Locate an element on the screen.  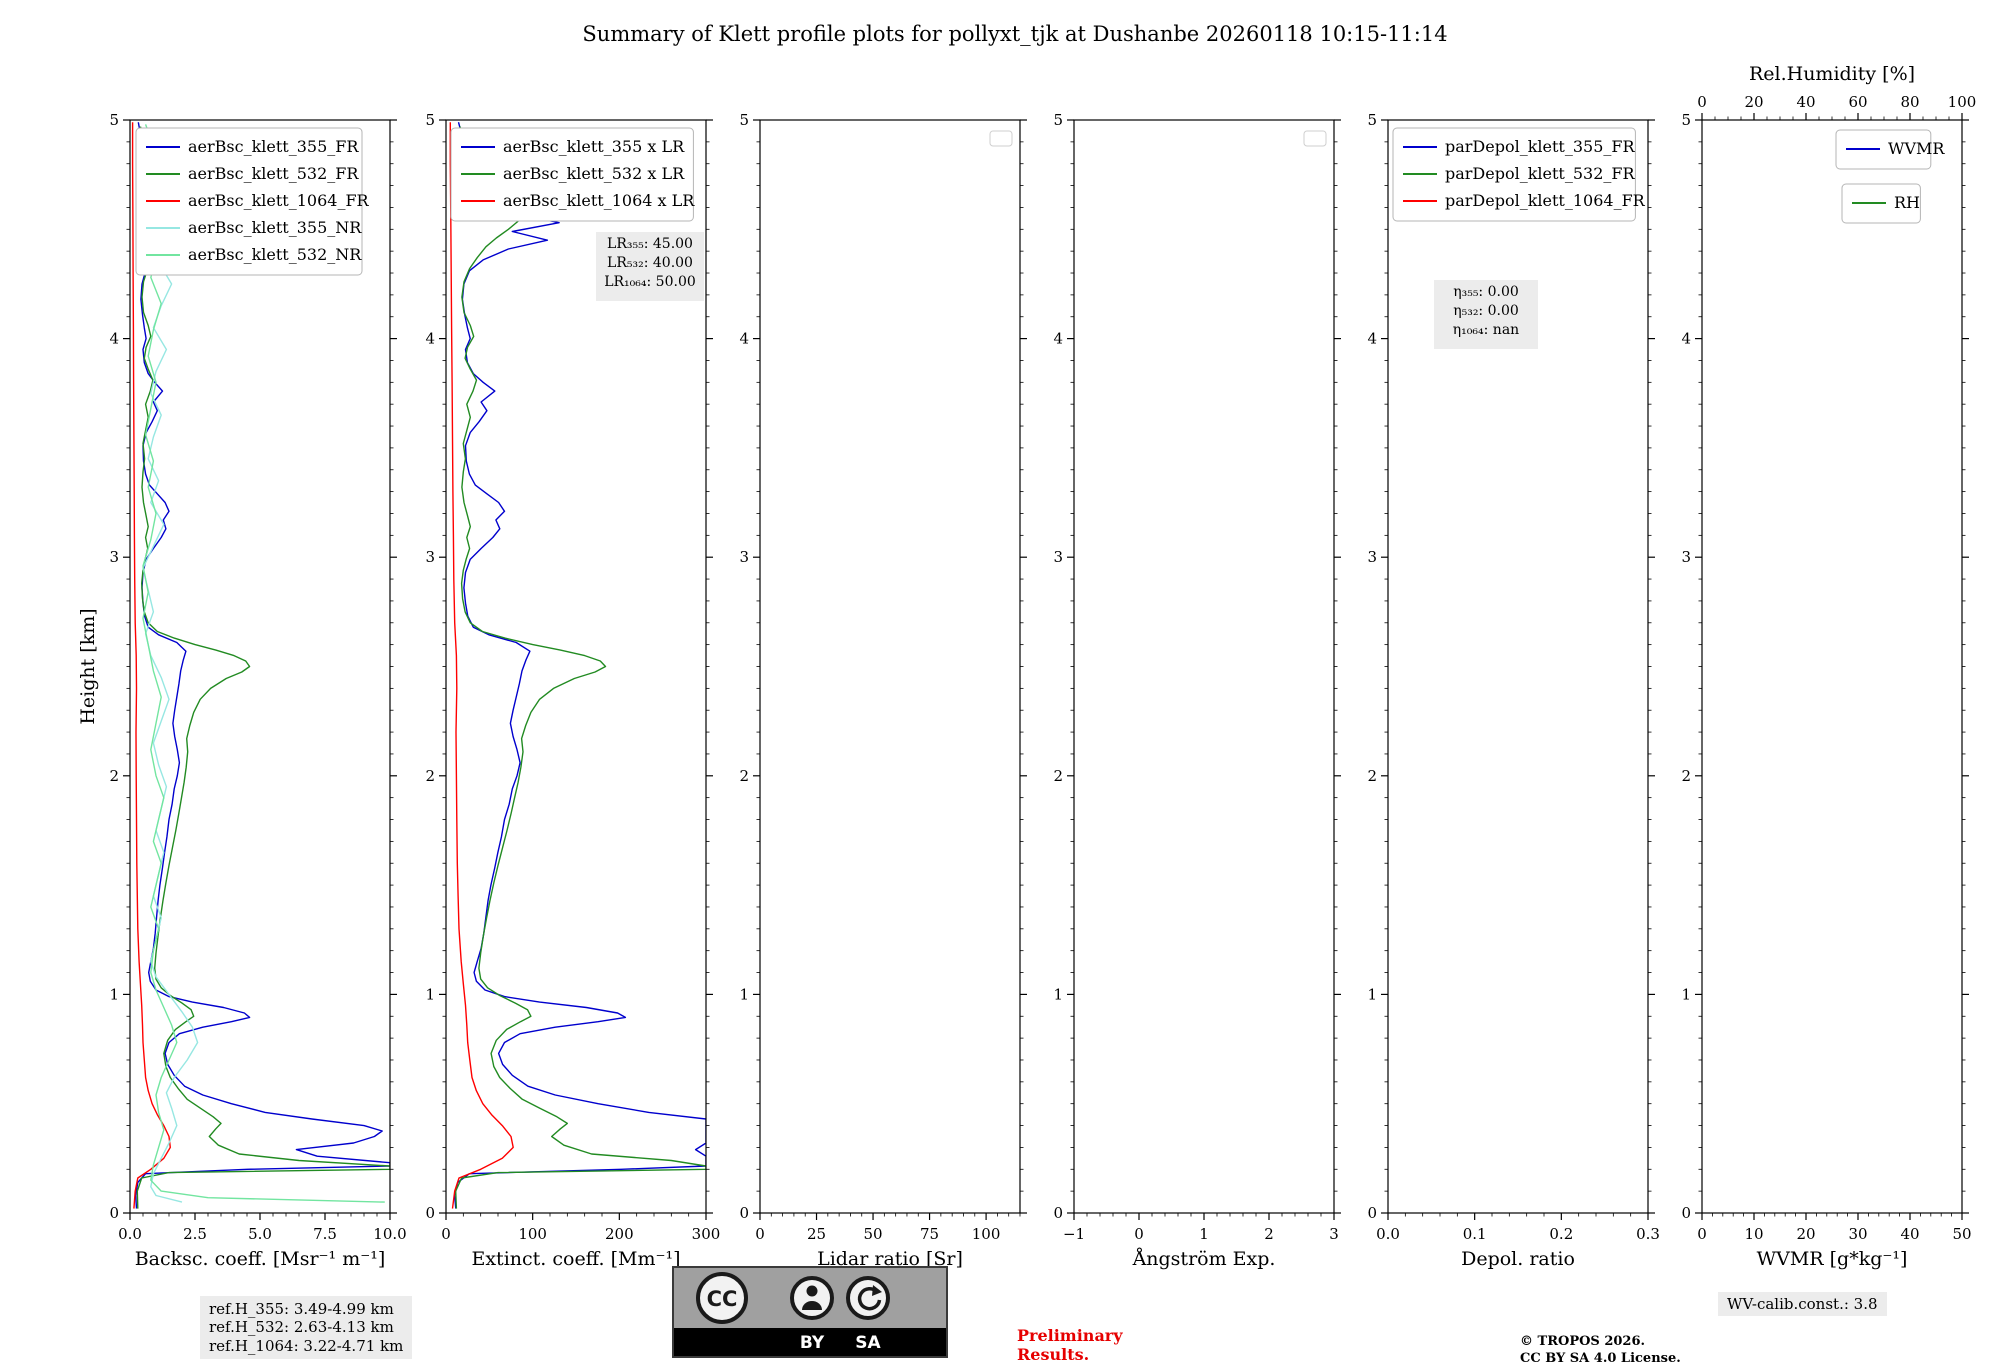
curve-aerBsc_klett_532_x_LR is located at coordinates (580, 667).